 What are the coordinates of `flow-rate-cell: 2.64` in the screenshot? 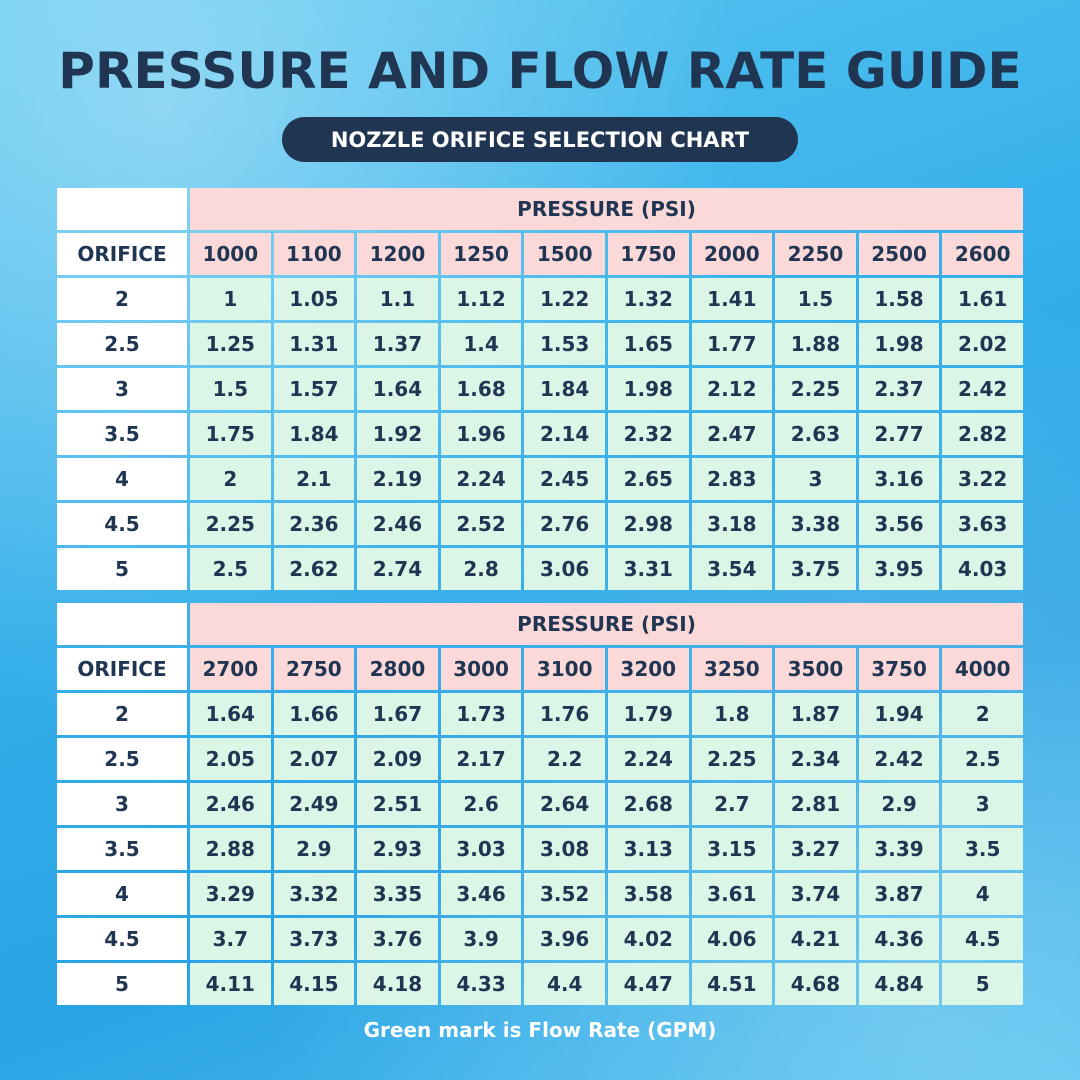 It's located at (564, 804).